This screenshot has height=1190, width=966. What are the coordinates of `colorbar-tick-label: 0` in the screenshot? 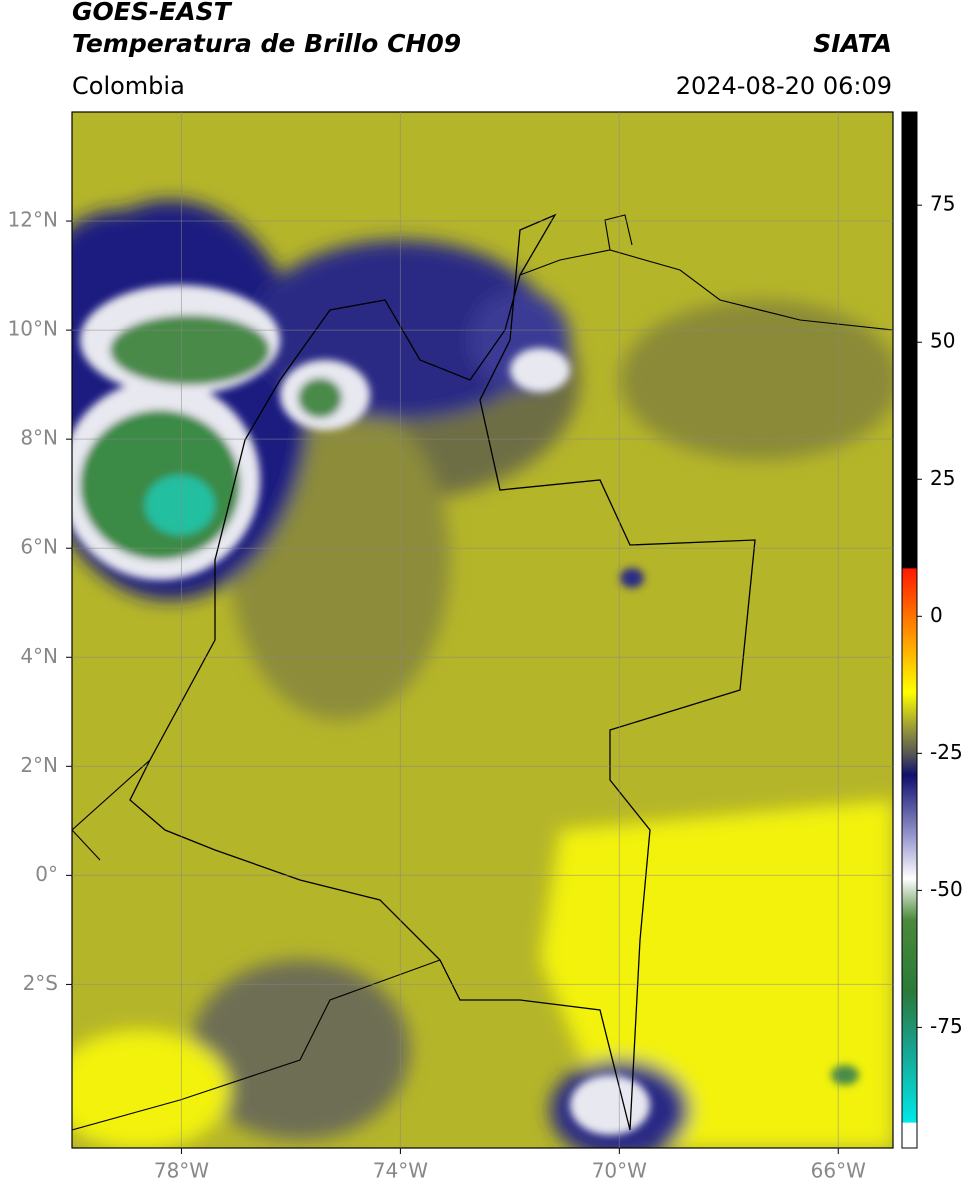 It's located at (936, 615).